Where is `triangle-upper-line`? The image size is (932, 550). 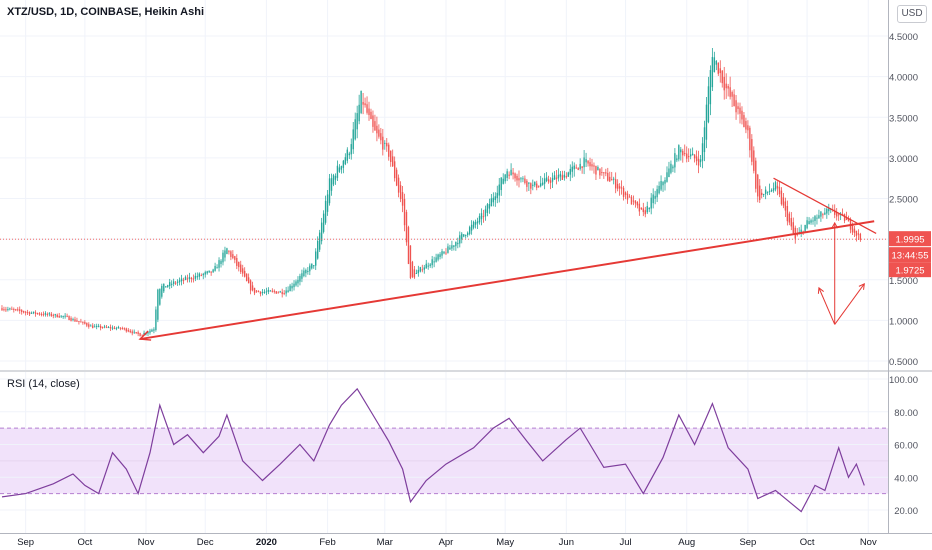 triangle-upper-line is located at coordinates (825, 205).